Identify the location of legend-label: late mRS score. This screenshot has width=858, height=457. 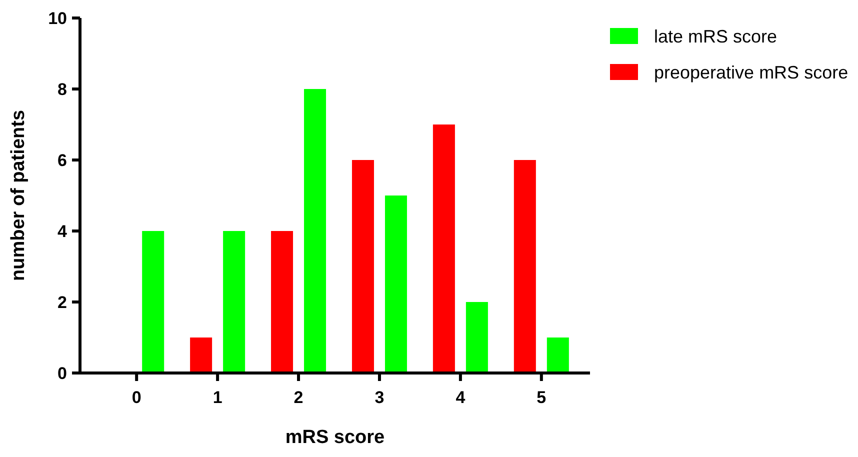
(716, 36).